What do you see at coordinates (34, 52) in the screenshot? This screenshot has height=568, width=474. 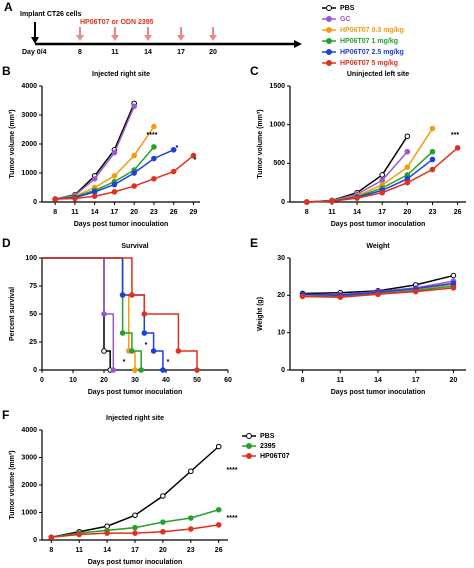 I see `start-label: Day 0/4` at bounding box center [34, 52].